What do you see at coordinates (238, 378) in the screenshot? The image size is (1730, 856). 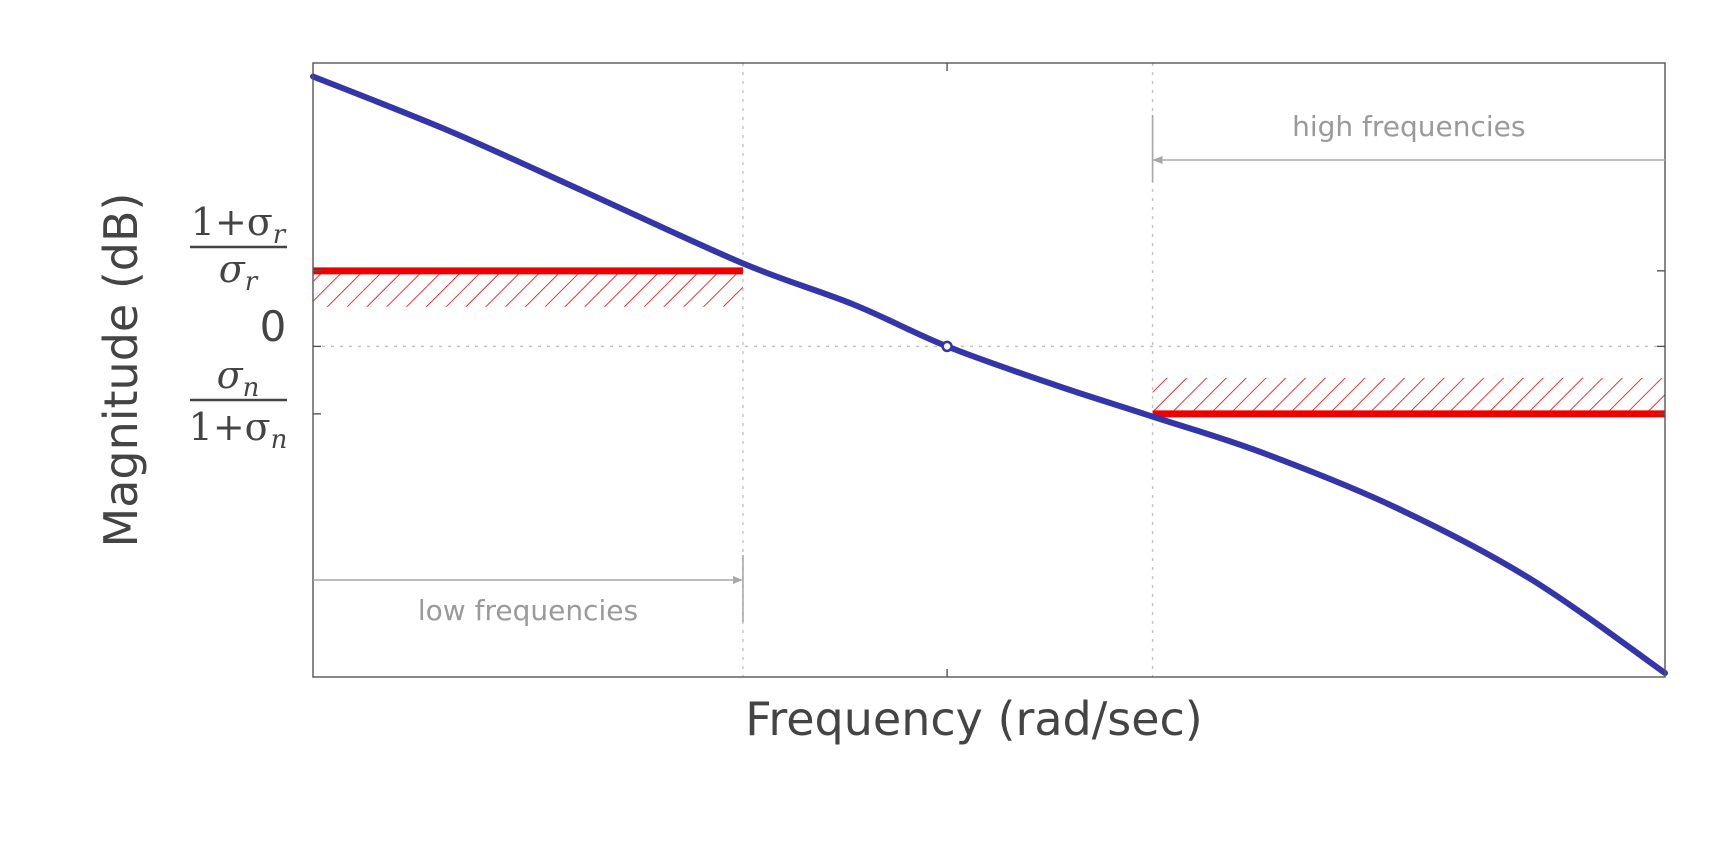 I see `lower-numerator: σn` at bounding box center [238, 378].